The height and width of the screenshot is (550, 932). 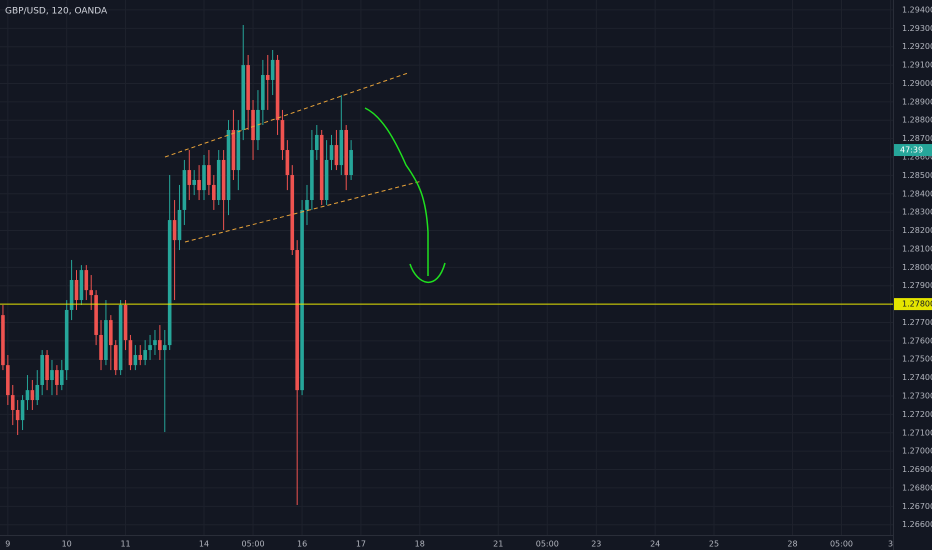 I want to click on x-tick-label: 3, so click(x=890, y=544).